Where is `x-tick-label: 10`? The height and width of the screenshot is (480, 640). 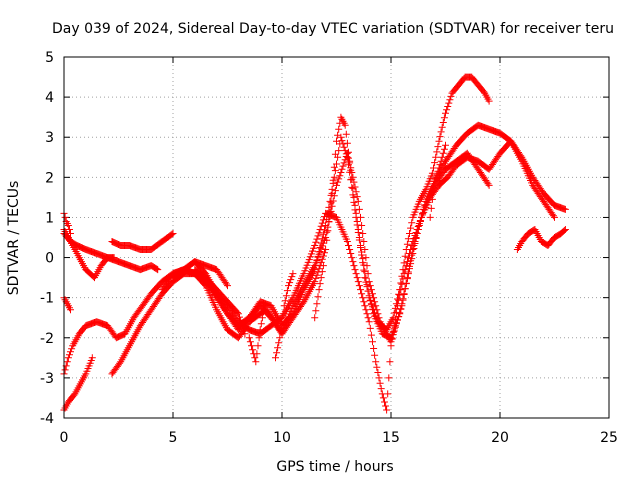
x-tick-label: 10 is located at coordinates (282, 438).